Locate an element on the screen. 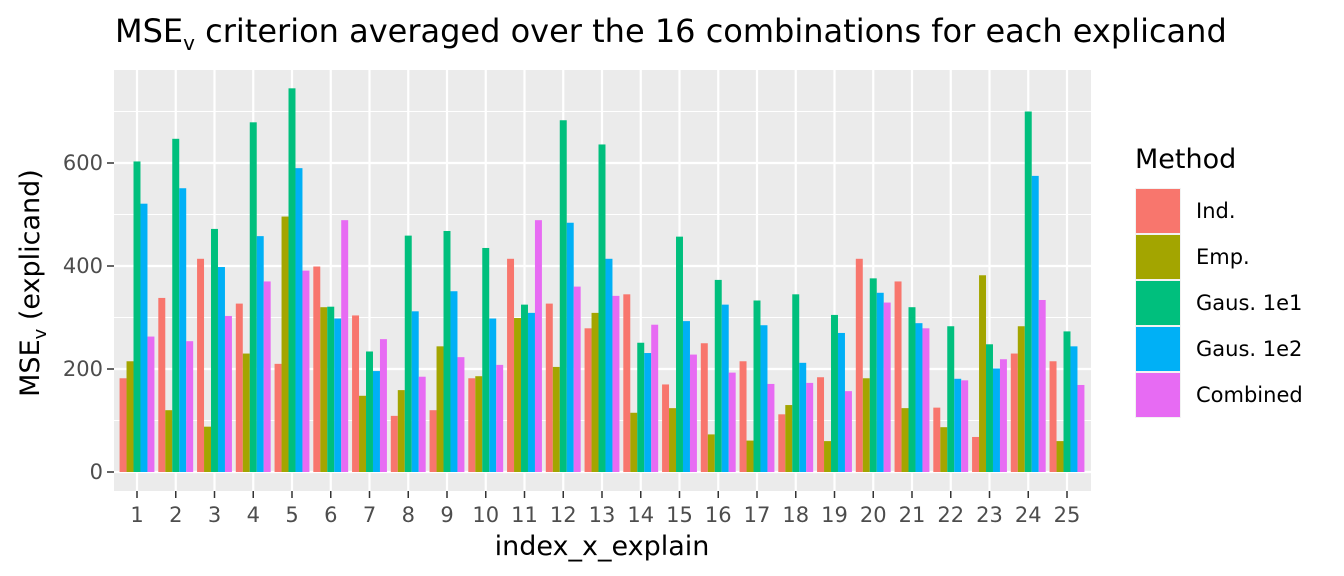 The image size is (1344, 576). x-tick-label: 18 is located at coordinates (795, 515).